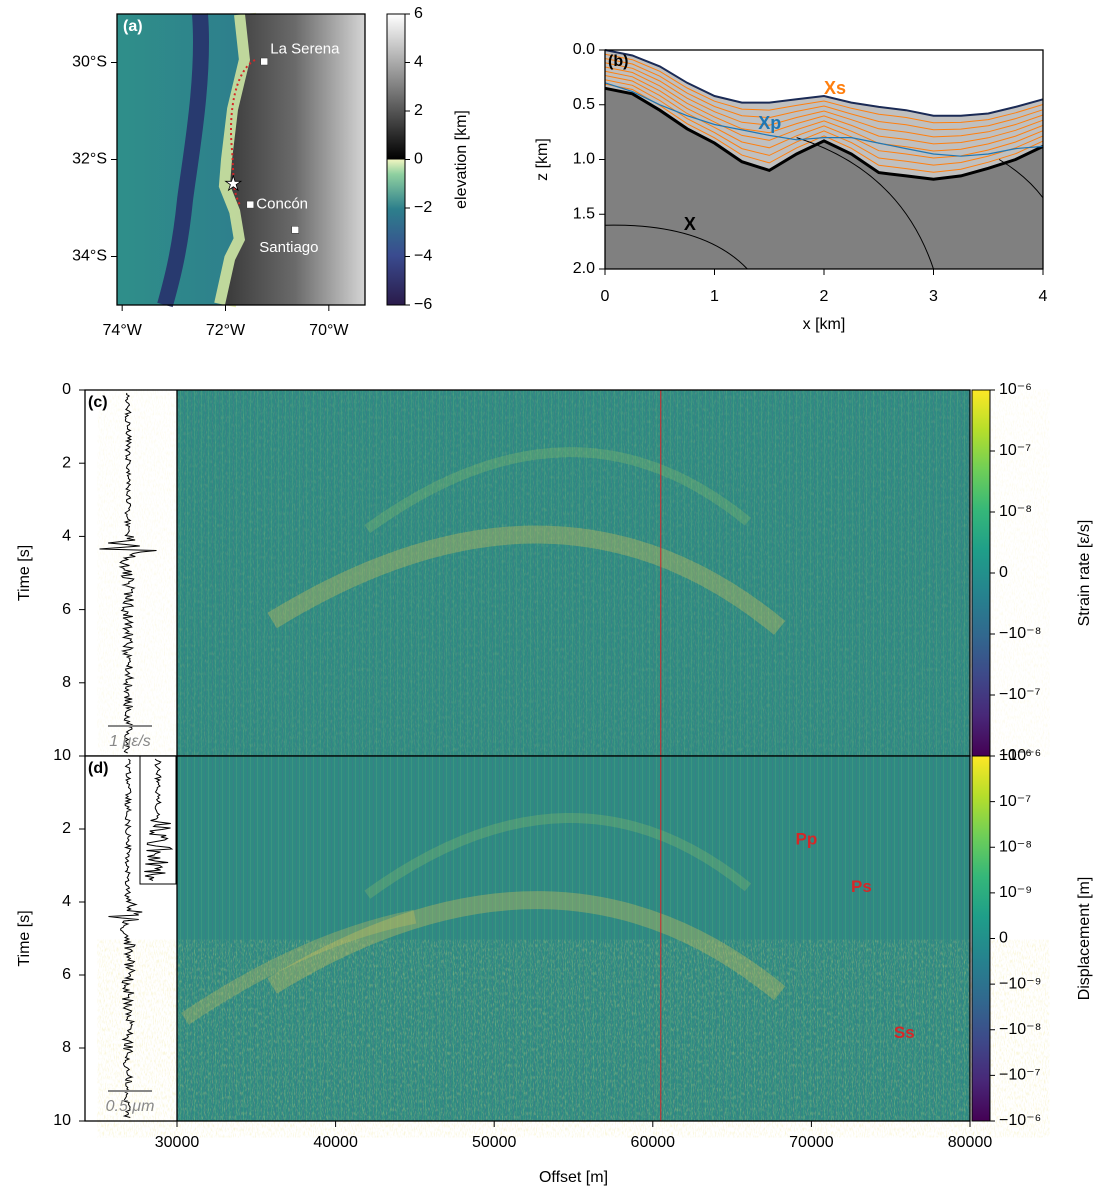 The height and width of the screenshot is (1190, 1096). Describe the element at coordinates (418, 110) in the screenshot. I see `colorbar-tick-label: 2` at that location.